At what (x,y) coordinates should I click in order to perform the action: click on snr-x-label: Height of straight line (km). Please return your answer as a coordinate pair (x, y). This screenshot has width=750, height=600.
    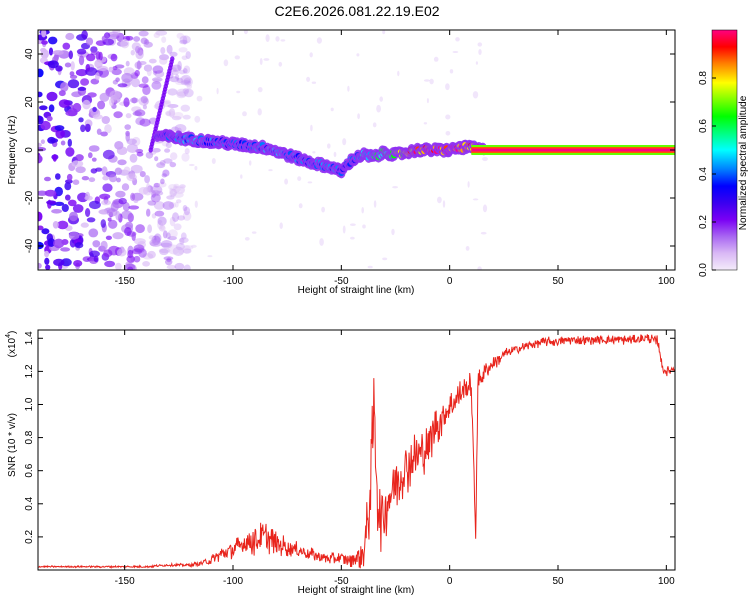
    Looking at the image, I should click on (356, 590).